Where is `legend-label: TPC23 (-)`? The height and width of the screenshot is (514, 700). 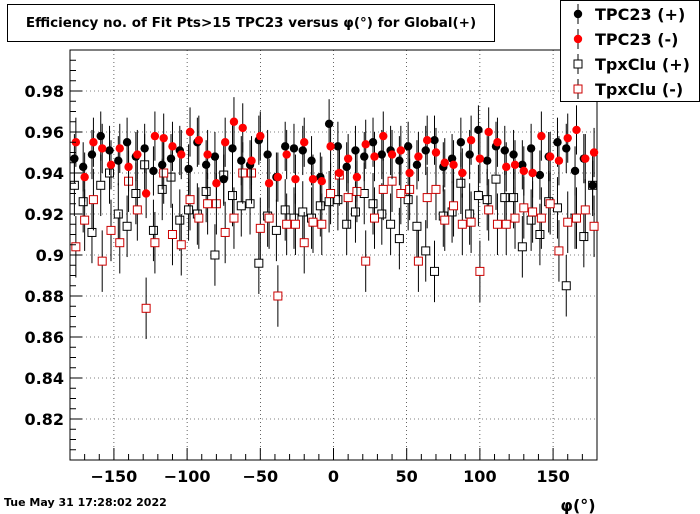 legend-label: TPC23 (-) is located at coordinates (637, 39).